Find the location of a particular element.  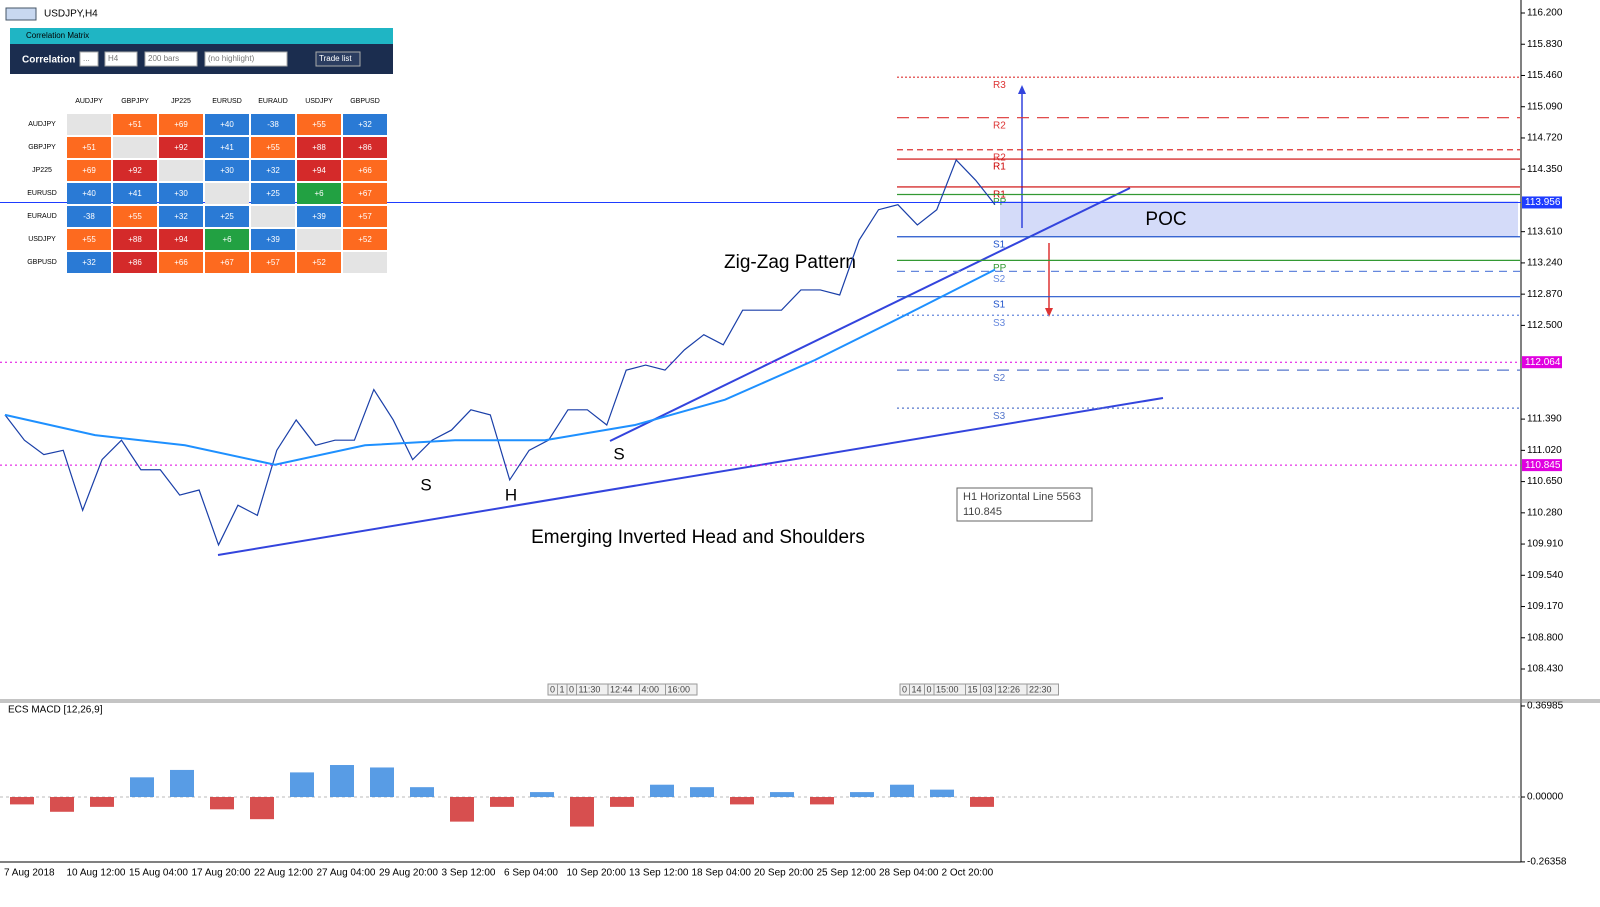

matrix-value: +41 is located at coordinates (227, 147).